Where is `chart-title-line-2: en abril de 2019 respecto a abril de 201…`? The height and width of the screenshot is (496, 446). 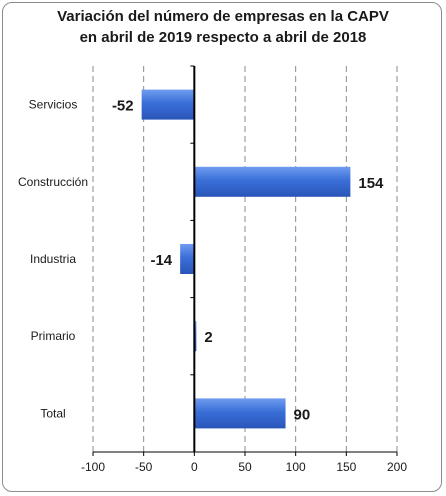 chart-title-line-2: en abril de 2019 respecto a abril de 201… is located at coordinates (223, 37).